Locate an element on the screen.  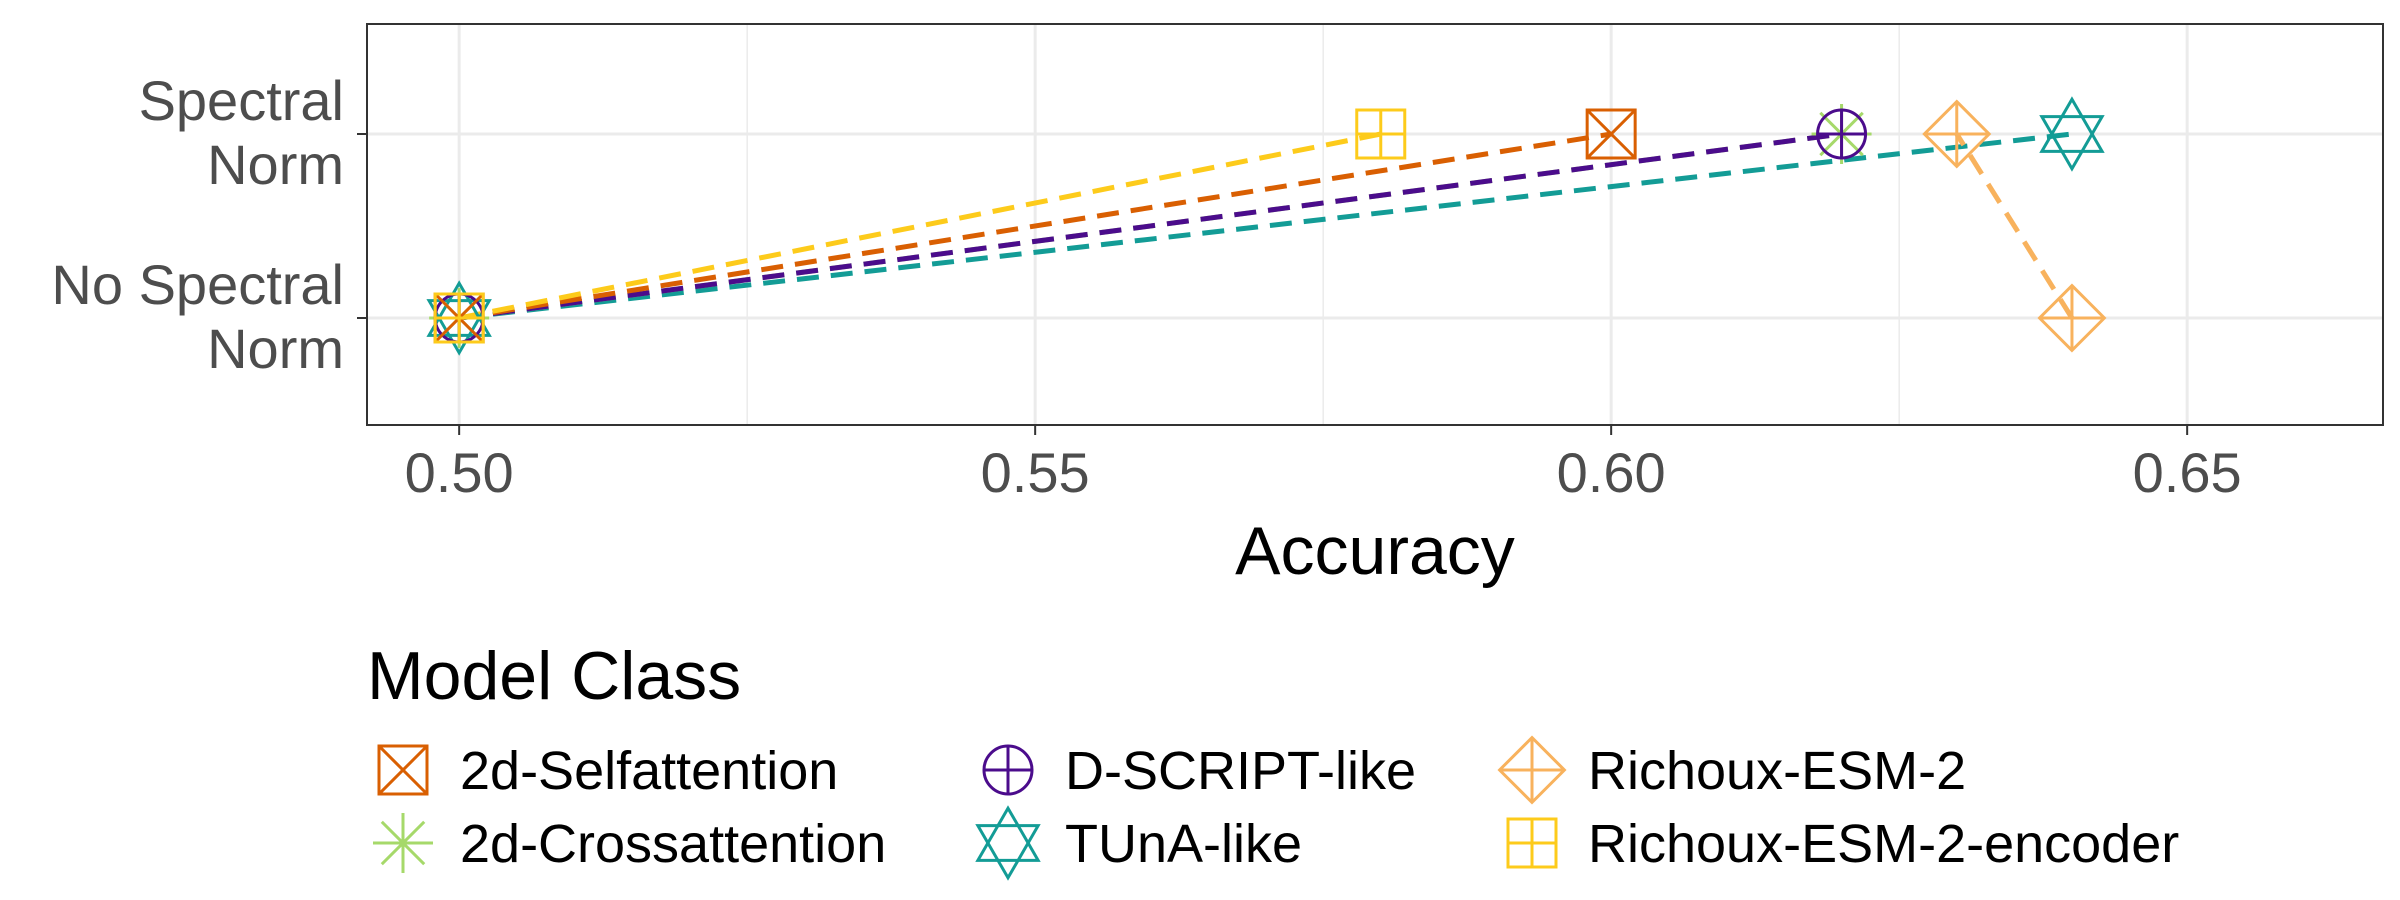
legend-key-2d-selfattention is located at coordinates (403, 770).